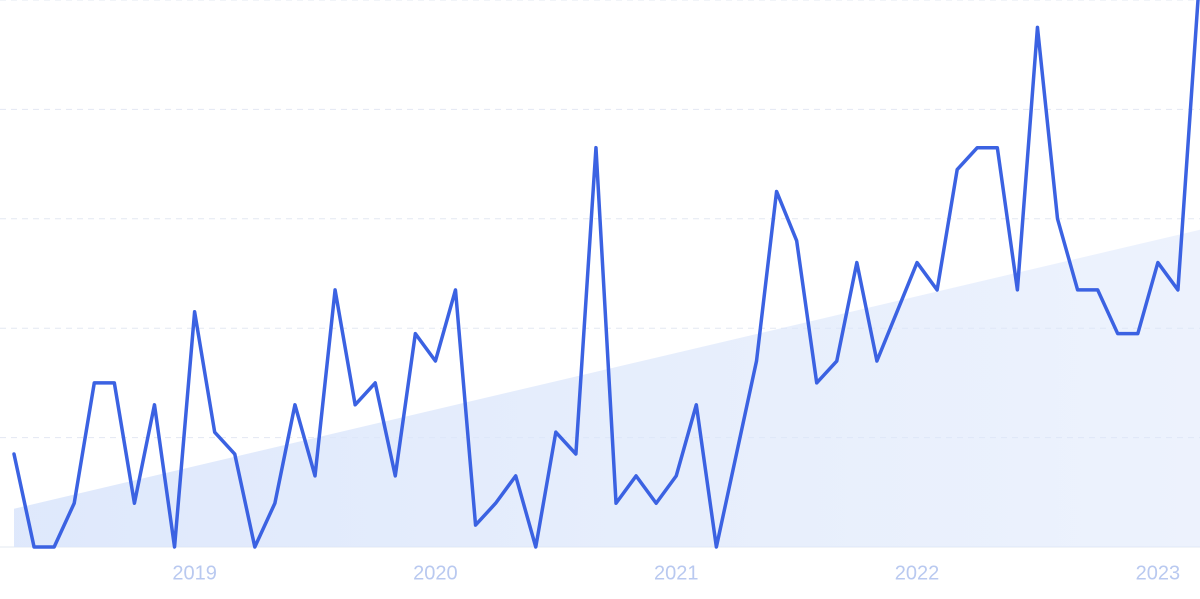 The image size is (1200, 599). What do you see at coordinates (194, 573) in the screenshot?
I see `x-tick-label: 2019` at bounding box center [194, 573].